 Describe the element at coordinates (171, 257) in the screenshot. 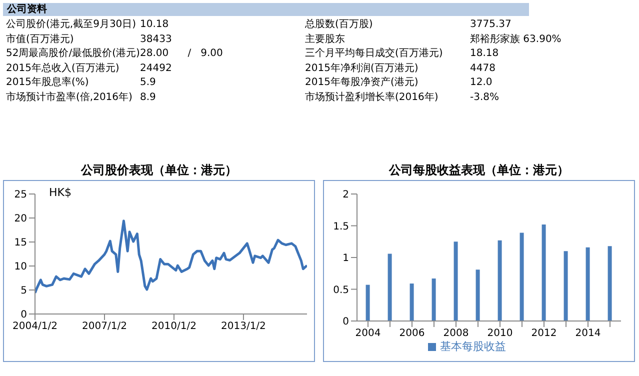

I see `line-series` at that location.